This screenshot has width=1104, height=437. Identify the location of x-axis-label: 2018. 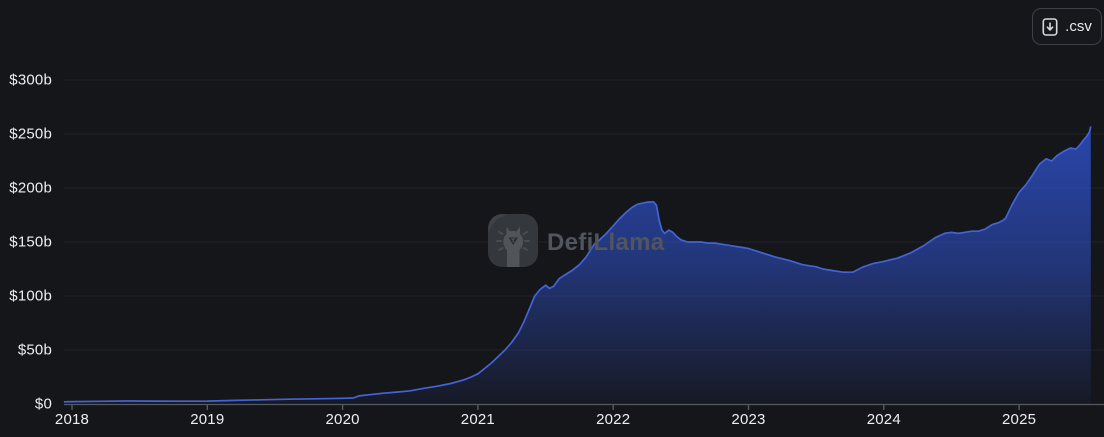
(72, 419).